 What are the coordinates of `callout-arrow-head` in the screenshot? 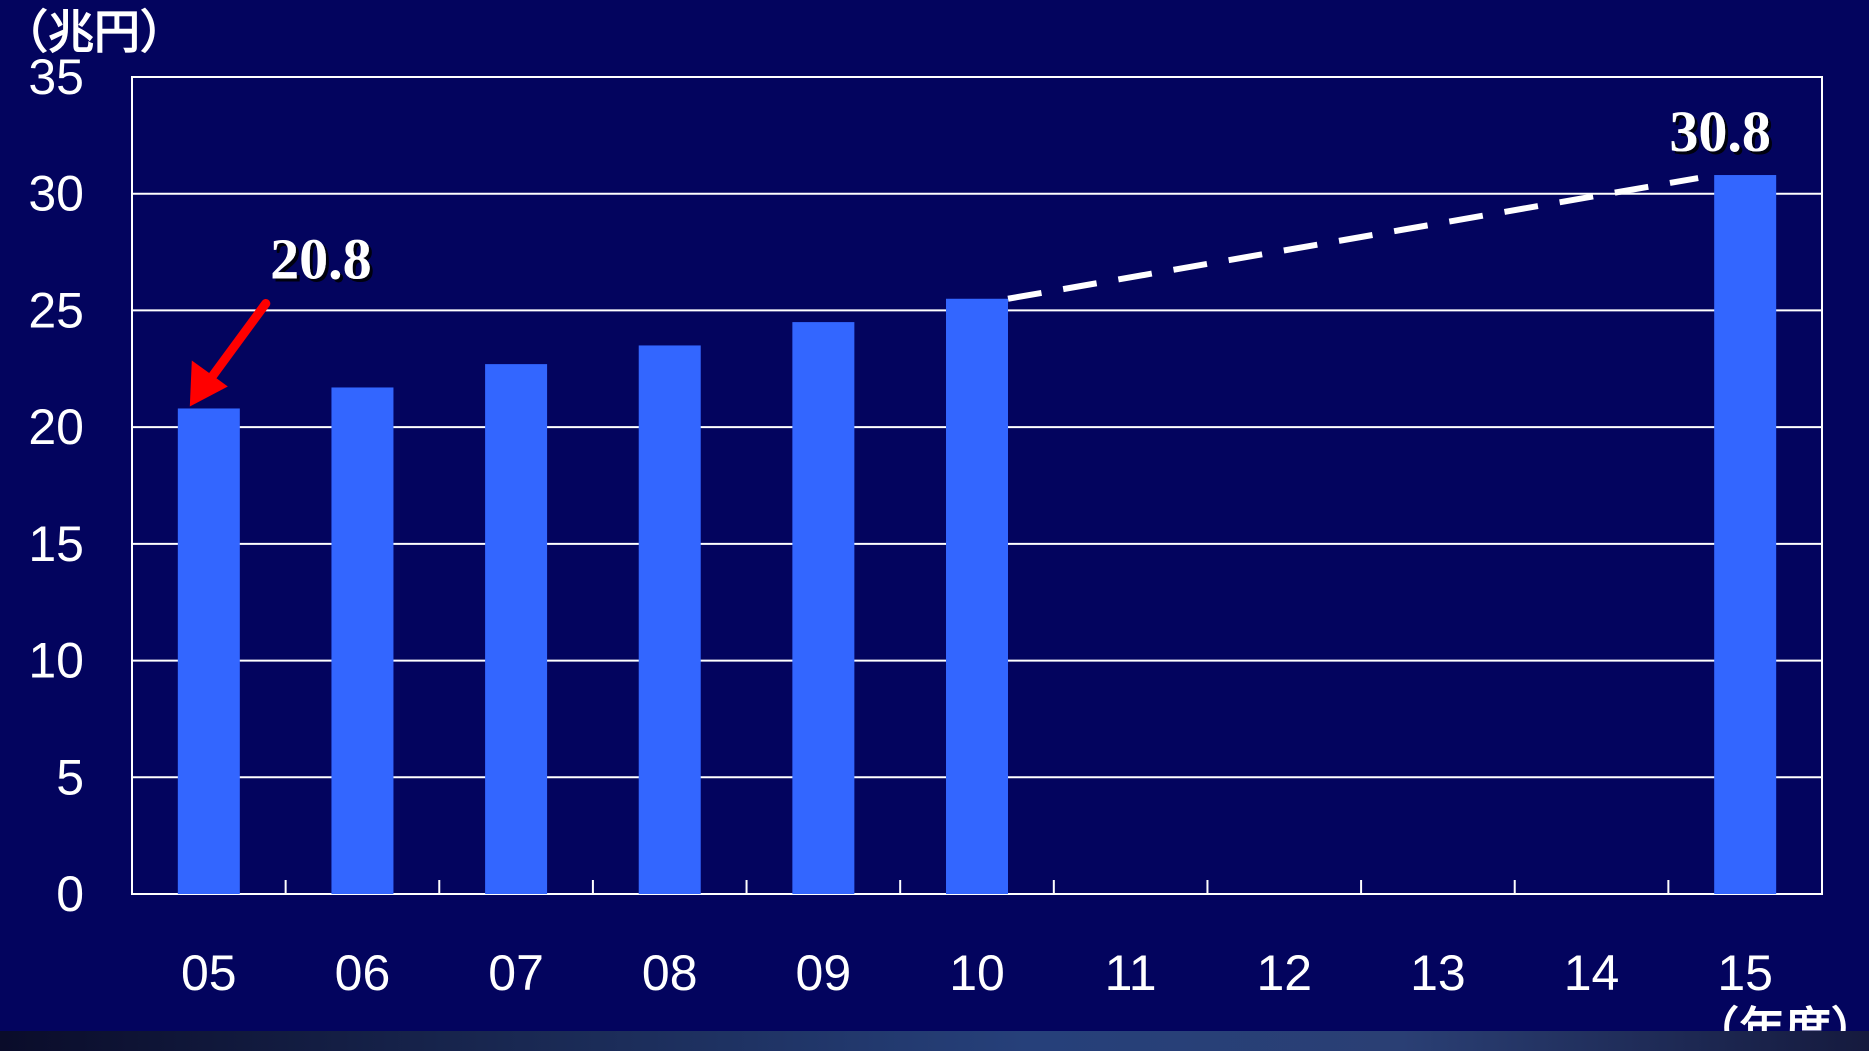 It's located at (208, 383).